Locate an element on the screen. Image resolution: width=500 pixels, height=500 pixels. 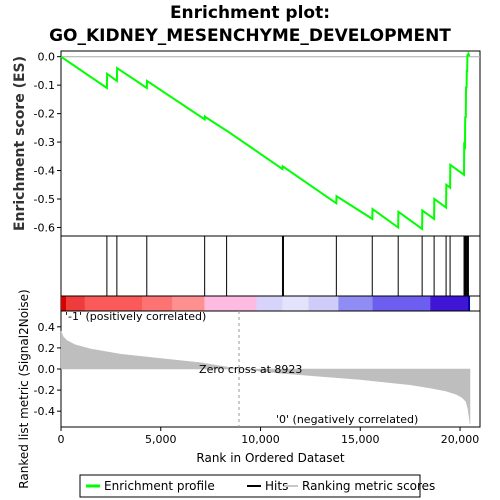
es-ytick-label-0: 0.0 is located at coordinates (47, 57).